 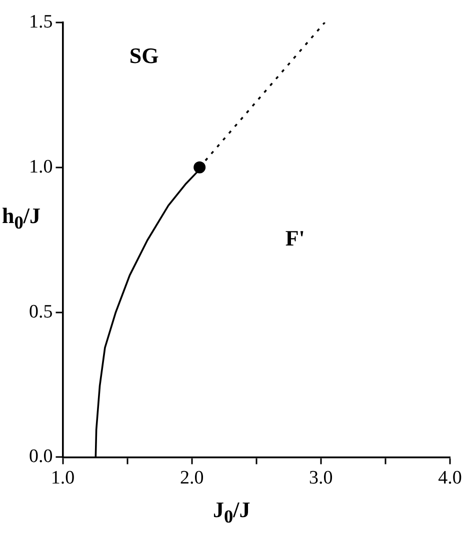 What do you see at coordinates (192, 478) in the screenshot?
I see `x-tick-label: 2.0` at bounding box center [192, 478].